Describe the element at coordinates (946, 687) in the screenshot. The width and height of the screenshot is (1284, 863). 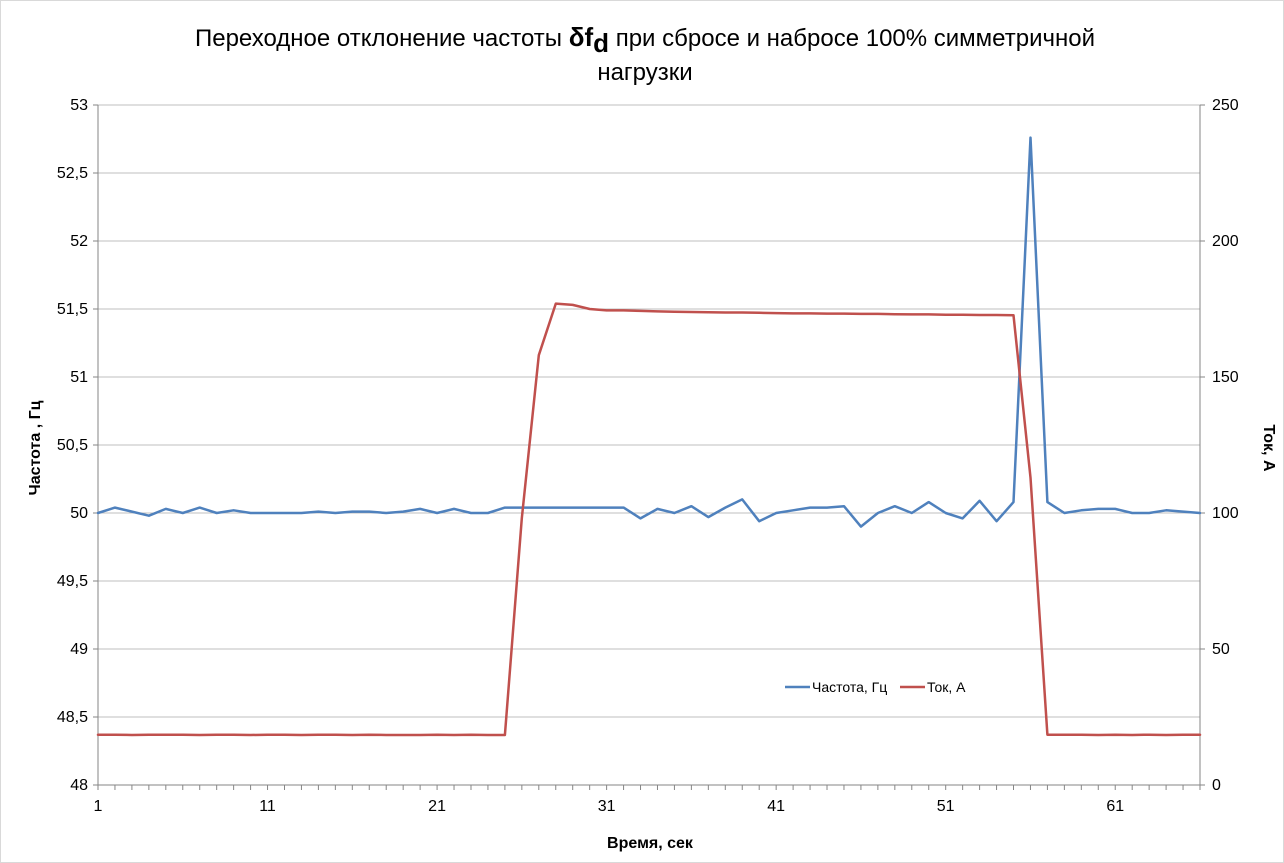
I see `legend-label-current: Ток, А` at that location.